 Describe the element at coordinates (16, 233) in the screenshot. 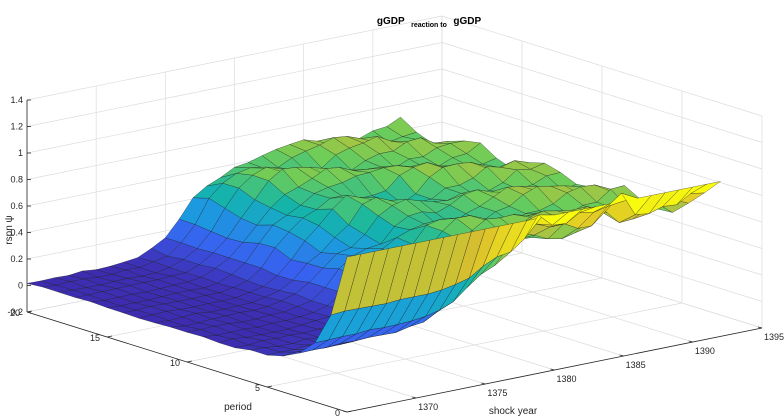

I see `z-tick-label: 0.4` at that location.